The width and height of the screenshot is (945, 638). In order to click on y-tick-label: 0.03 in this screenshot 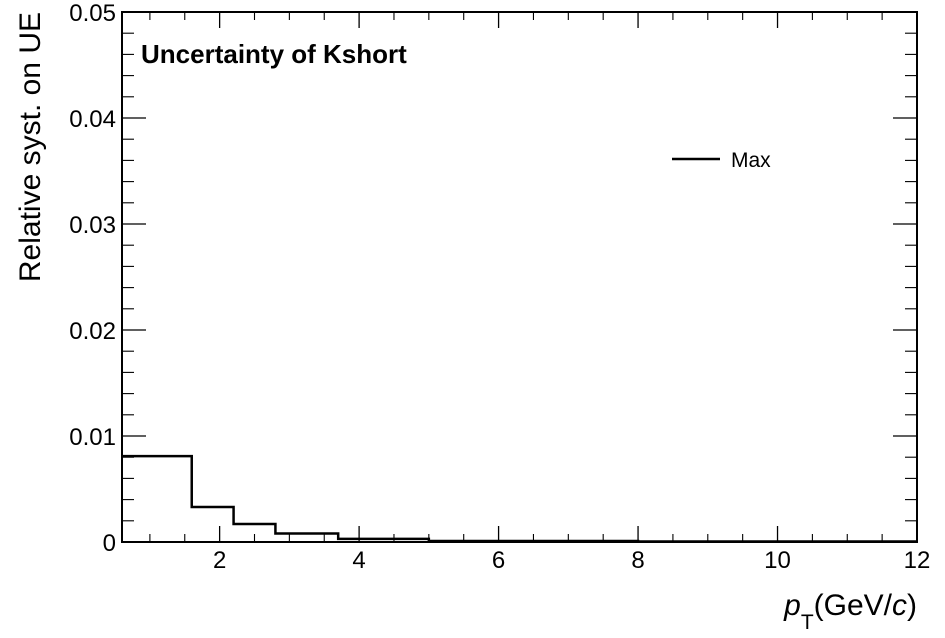, I will do `click(92, 225)`.